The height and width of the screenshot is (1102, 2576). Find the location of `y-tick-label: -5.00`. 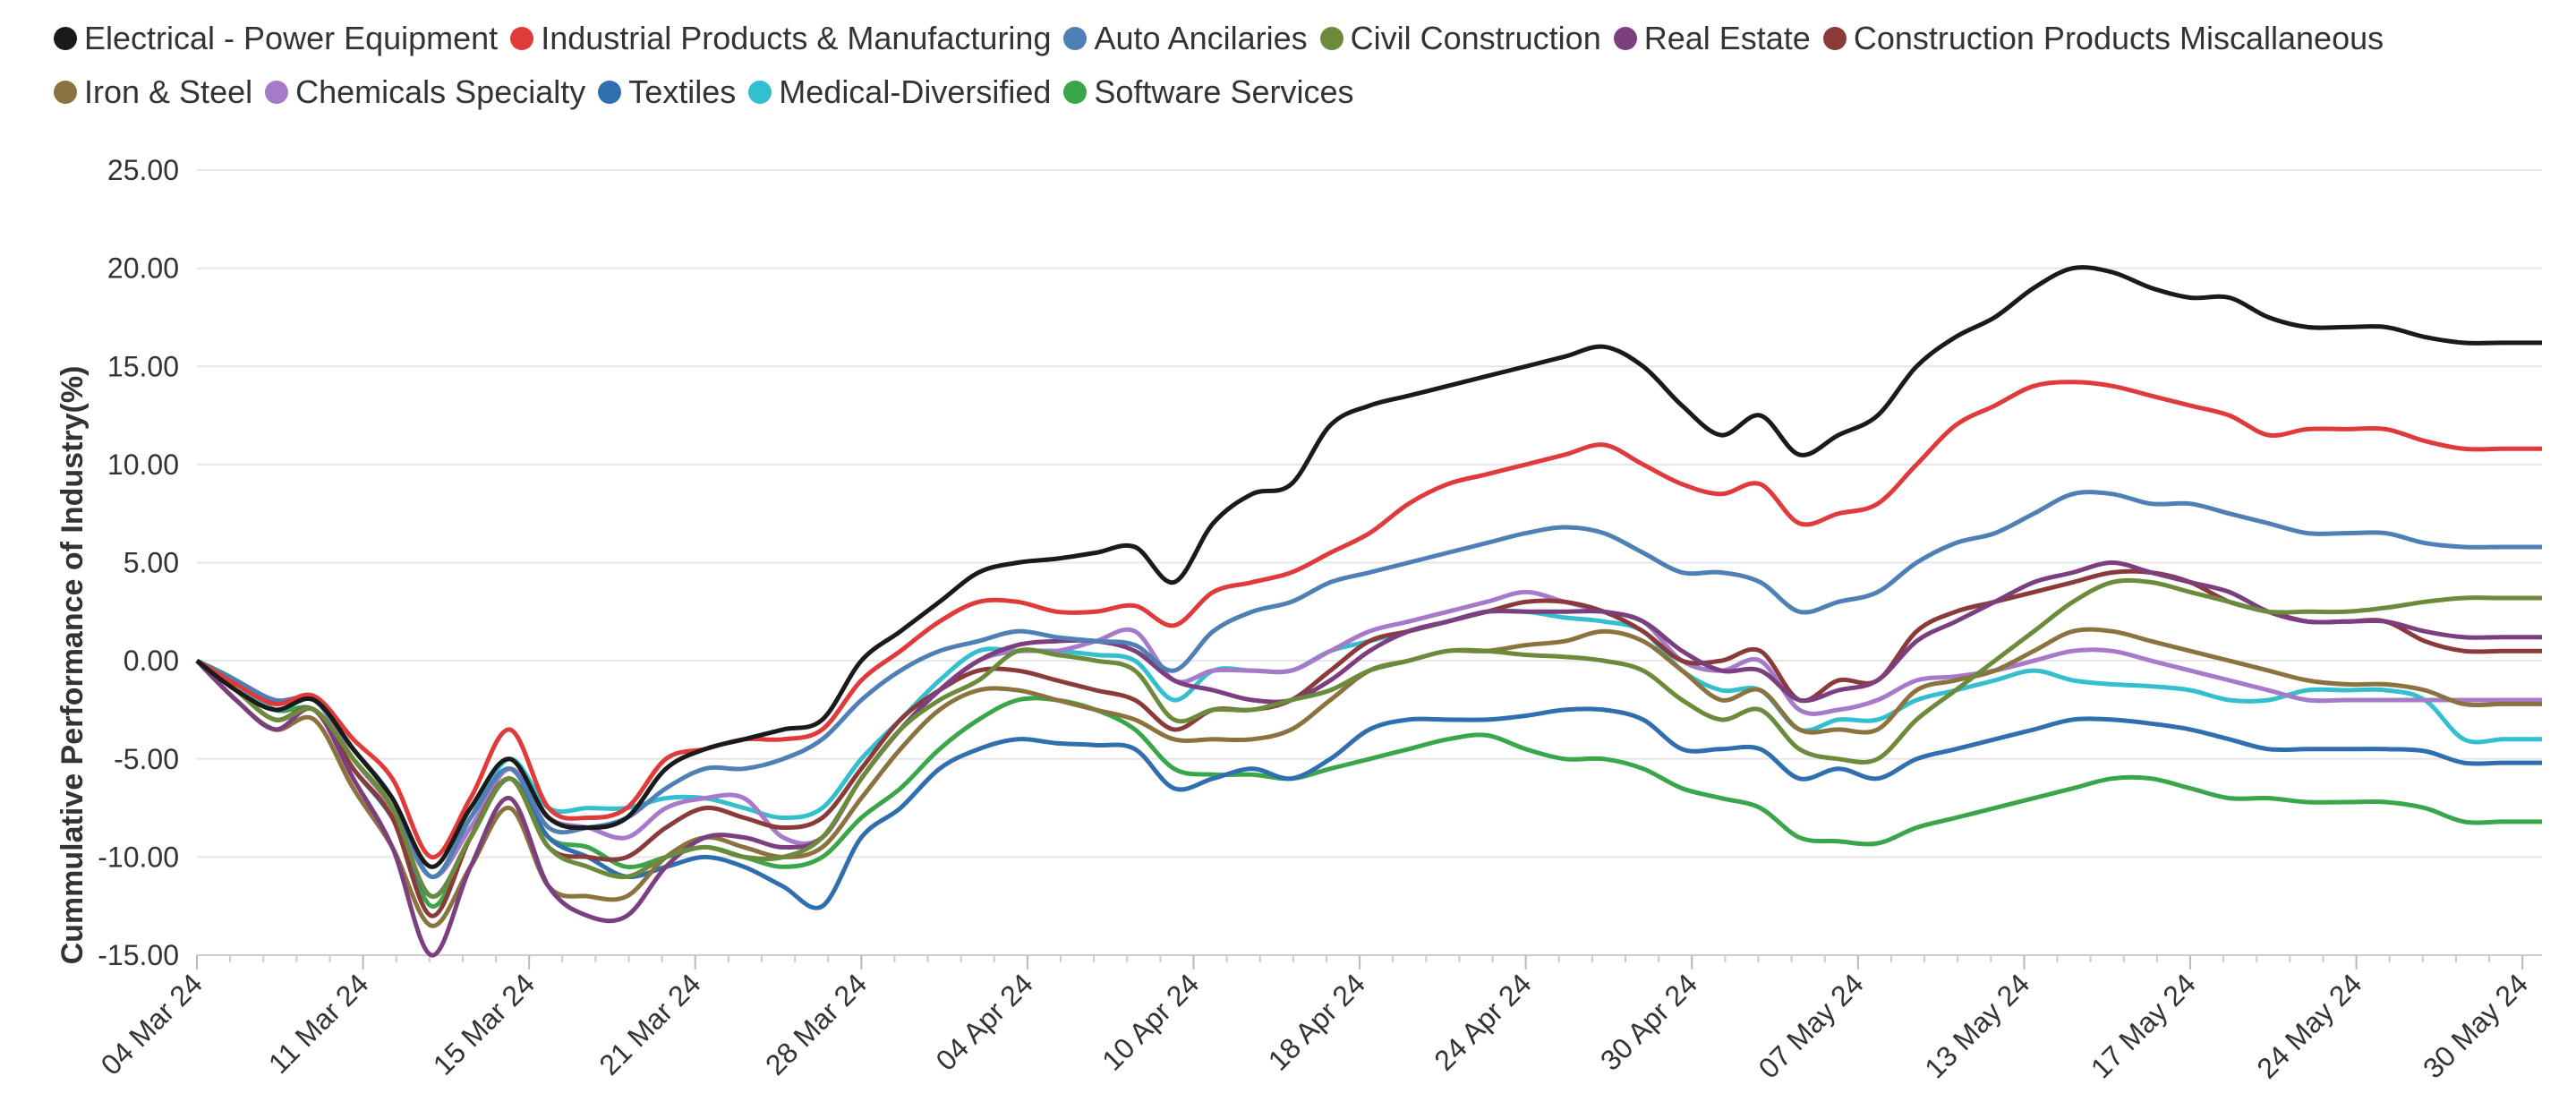

y-tick-label: -5.00 is located at coordinates (146, 759).